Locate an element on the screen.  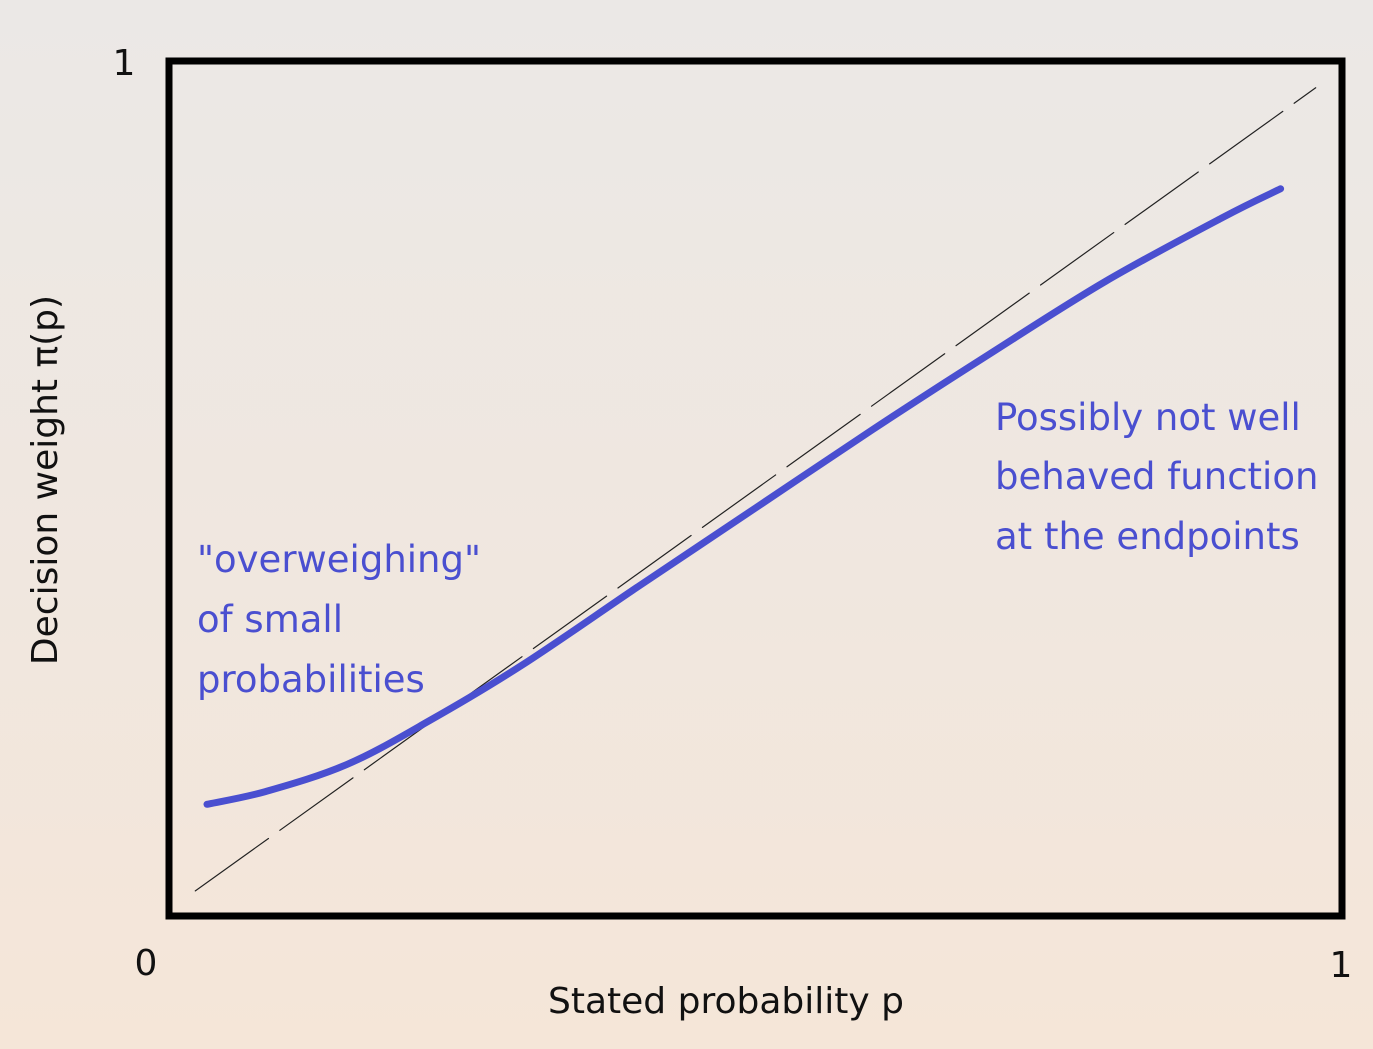
annotation-overweighing-line-2: of small is located at coordinates (270, 619).